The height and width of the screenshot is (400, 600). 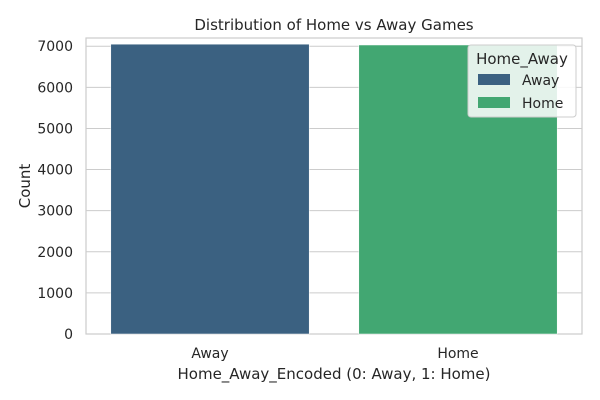 I want to click on y-tick-label: 0, so click(x=68, y=335).